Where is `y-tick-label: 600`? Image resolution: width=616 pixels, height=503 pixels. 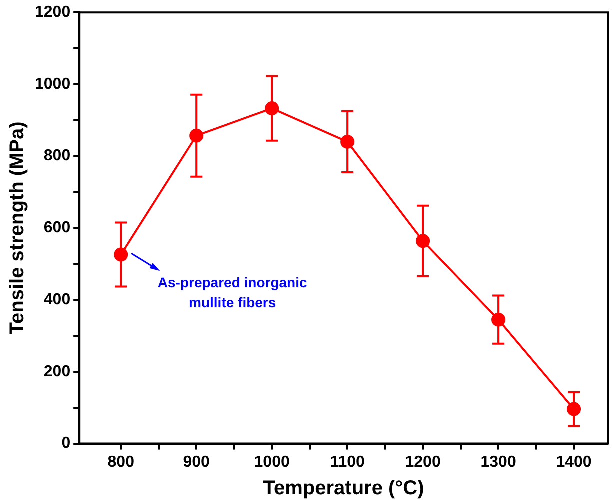
y-tick-label: 600 is located at coordinates (57, 228).